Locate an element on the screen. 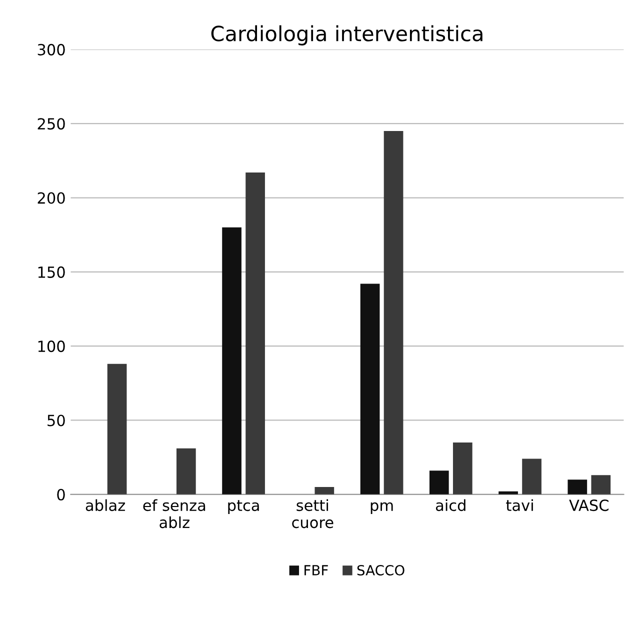 The image size is (643, 618). x-tick-label: aicd is located at coordinates (451, 505).